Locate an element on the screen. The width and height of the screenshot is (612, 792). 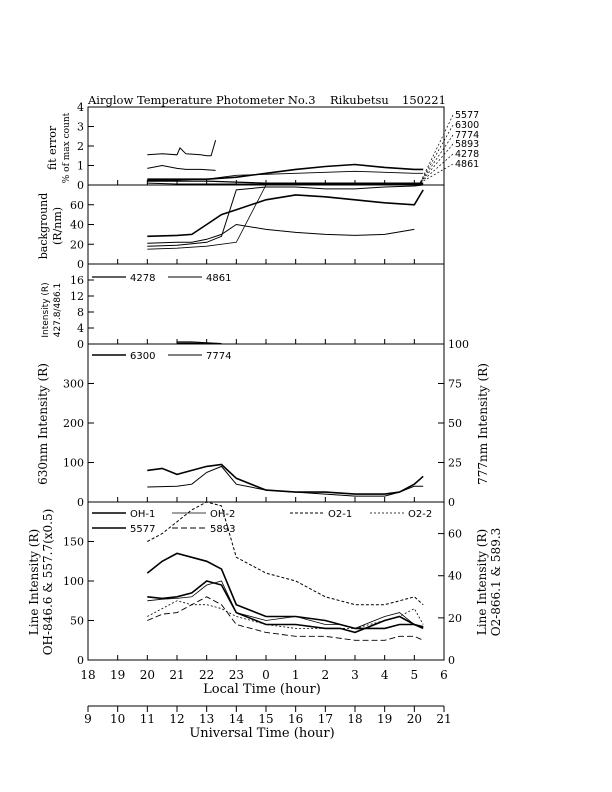
p4-ytick-label: 300 is located at coordinates (73, 384).